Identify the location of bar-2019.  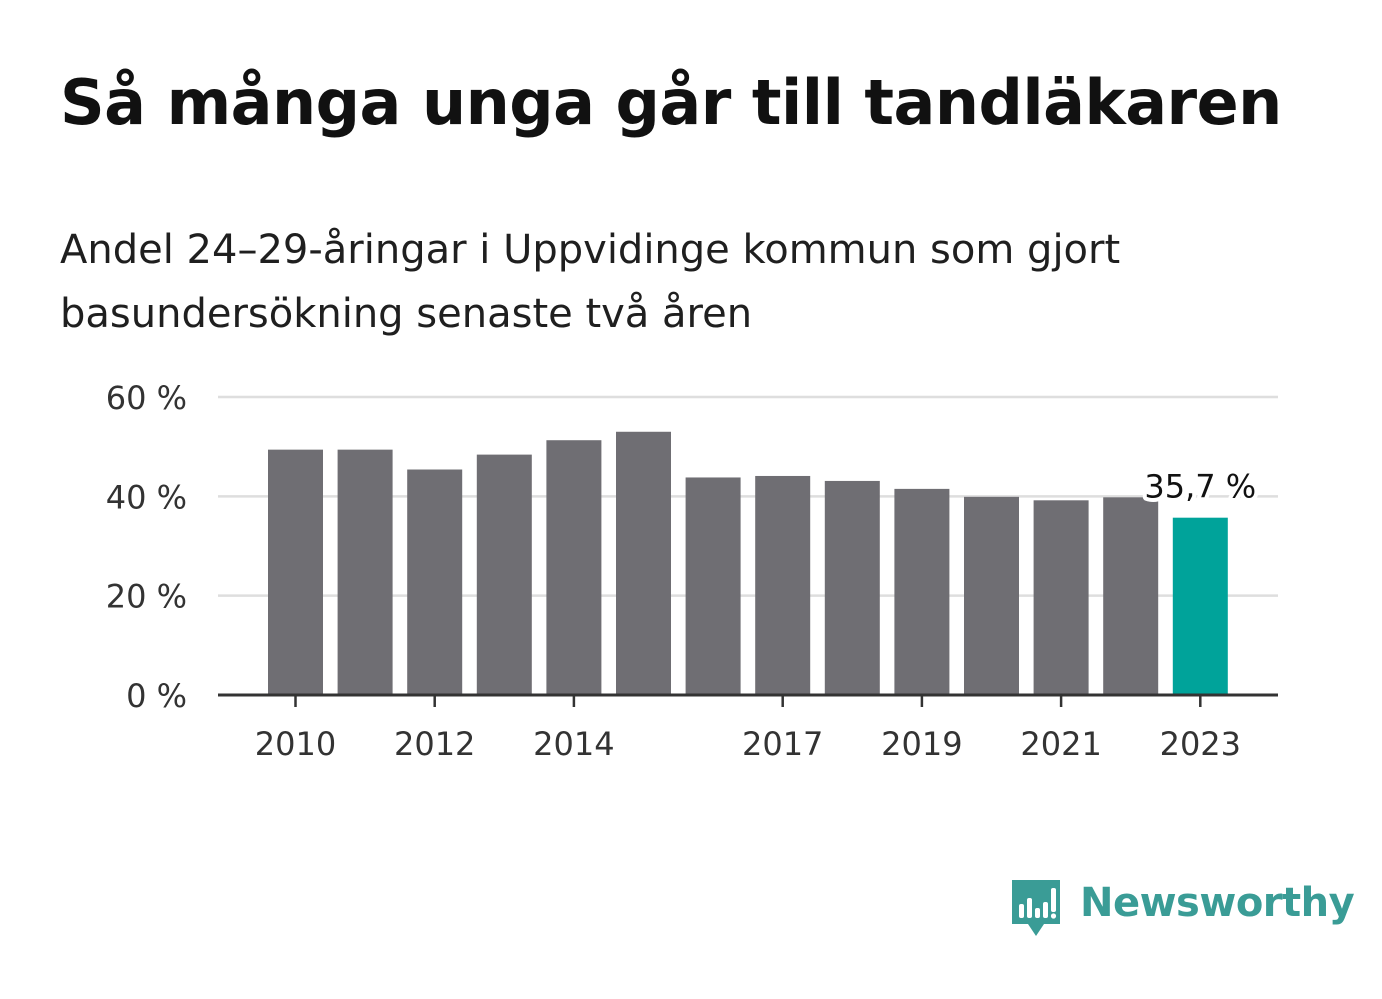
(922, 591).